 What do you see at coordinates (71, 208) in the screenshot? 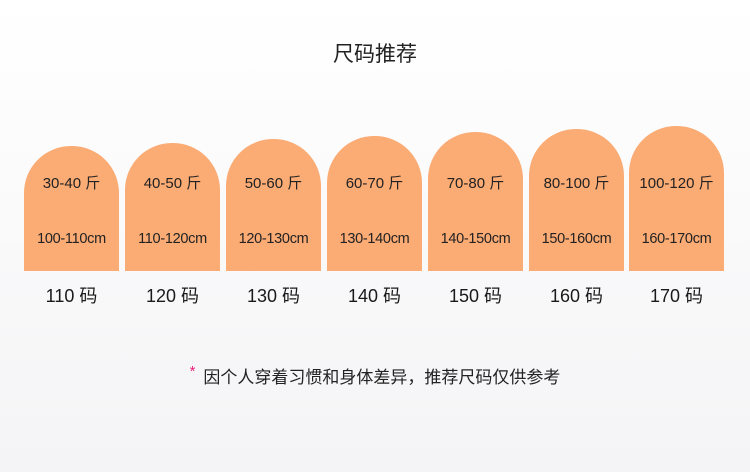
I see `size-card: 30-40 斤 100-110cm` at bounding box center [71, 208].